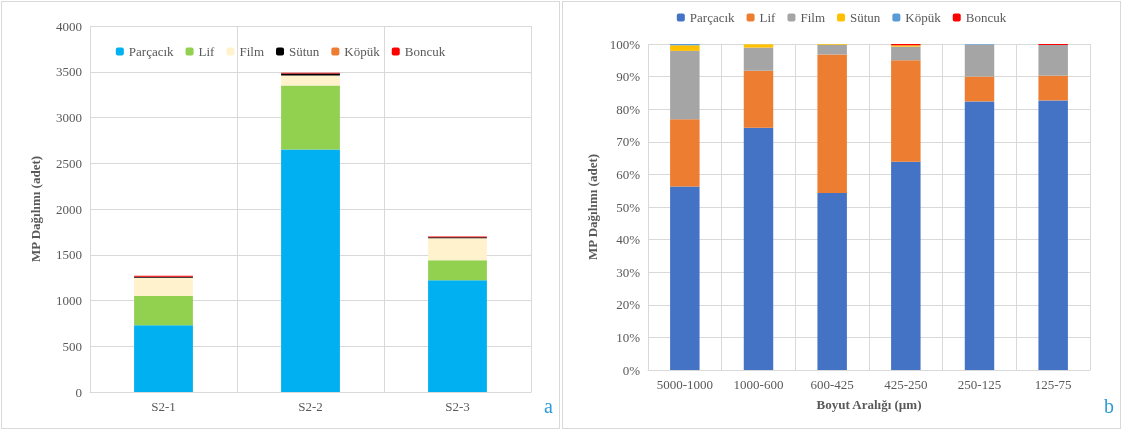  What do you see at coordinates (628, 272) in the screenshot?
I see `y-tick-label: 30%` at bounding box center [628, 272].